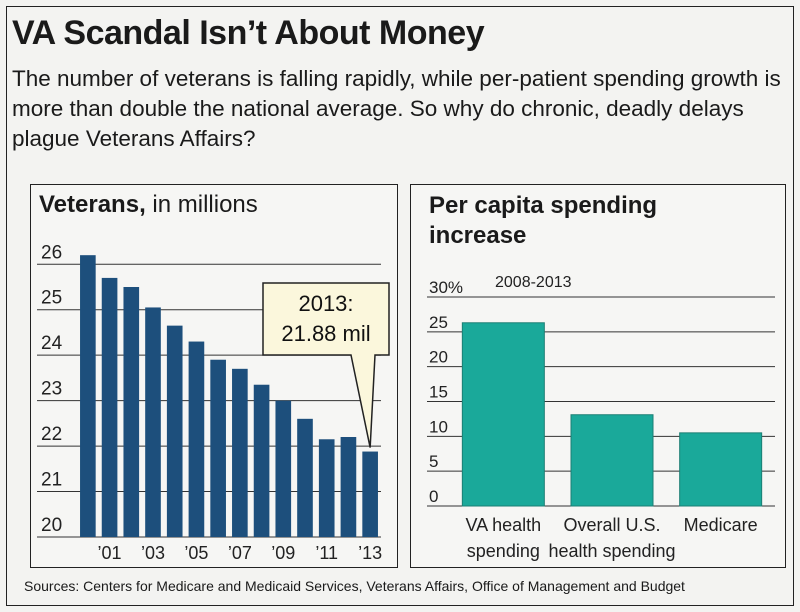 Image resolution: width=800 pixels, height=612 pixels. Describe the element at coordinates (543, 221) in the screenshot. I see `spending-chart-title: Per capita spending increase` at that location.